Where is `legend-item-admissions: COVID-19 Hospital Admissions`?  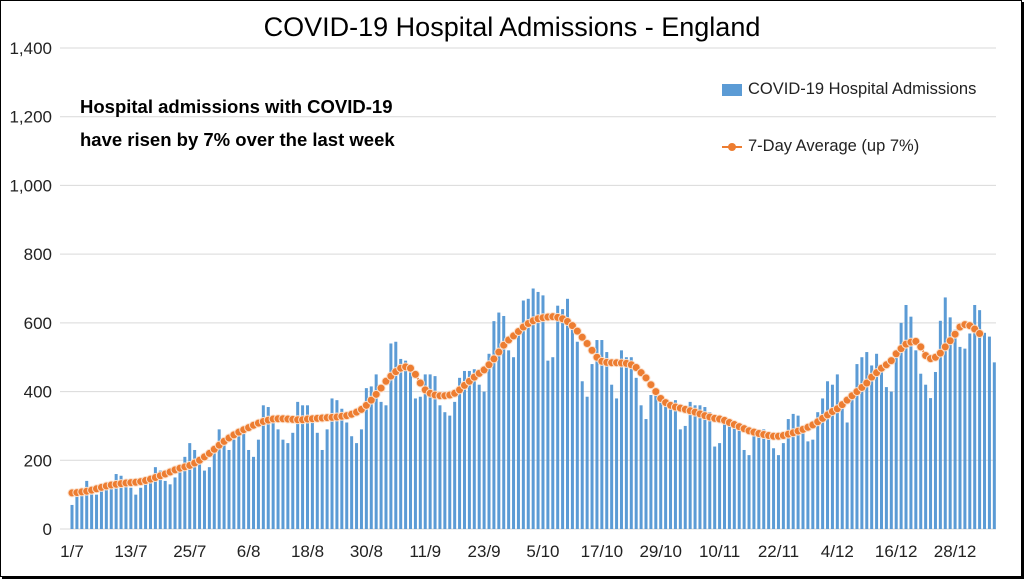
legend-item-admissions: COVID-19 Hospital Admissions is located at coordinates (849, 89).